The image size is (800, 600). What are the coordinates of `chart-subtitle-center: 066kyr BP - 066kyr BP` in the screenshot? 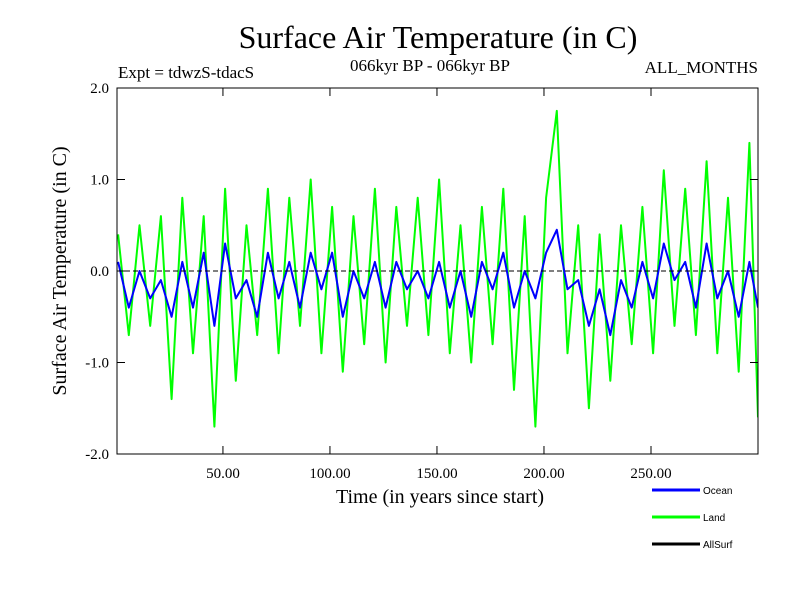 It's located at (430, 65).